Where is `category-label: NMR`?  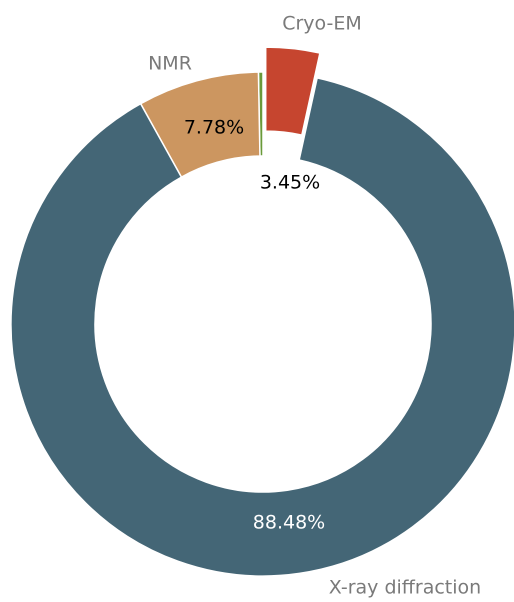 category-label: NMR is located at coordinates (170, 64).